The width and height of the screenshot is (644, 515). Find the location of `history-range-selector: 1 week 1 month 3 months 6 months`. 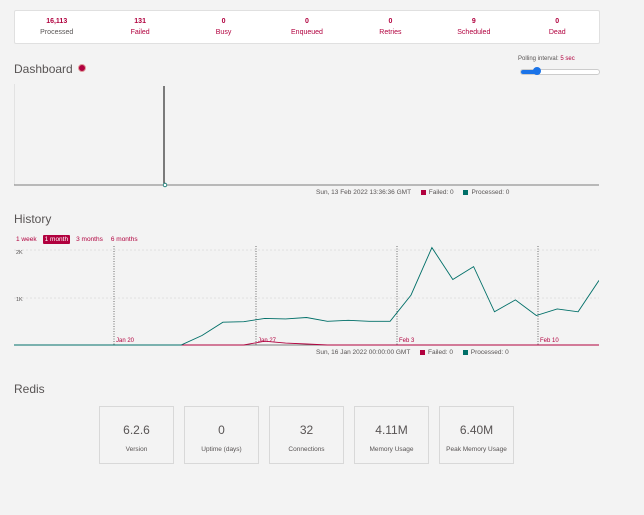

history-range-selector: 1 week 1 month 3 months 6 months is located at coordinates (79, 239).